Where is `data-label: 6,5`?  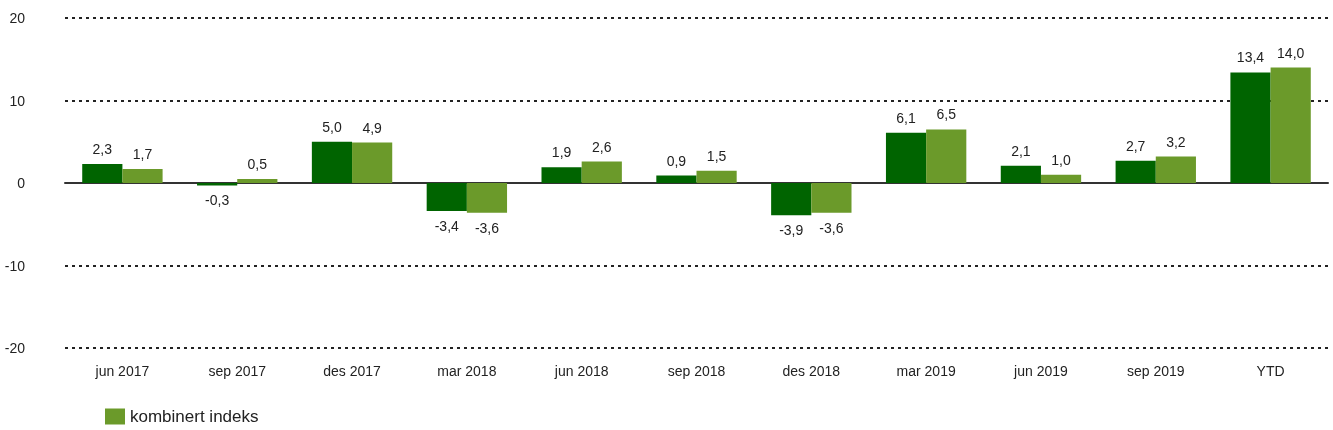 data-label: 6,5 is located at coordinates (946, 114).